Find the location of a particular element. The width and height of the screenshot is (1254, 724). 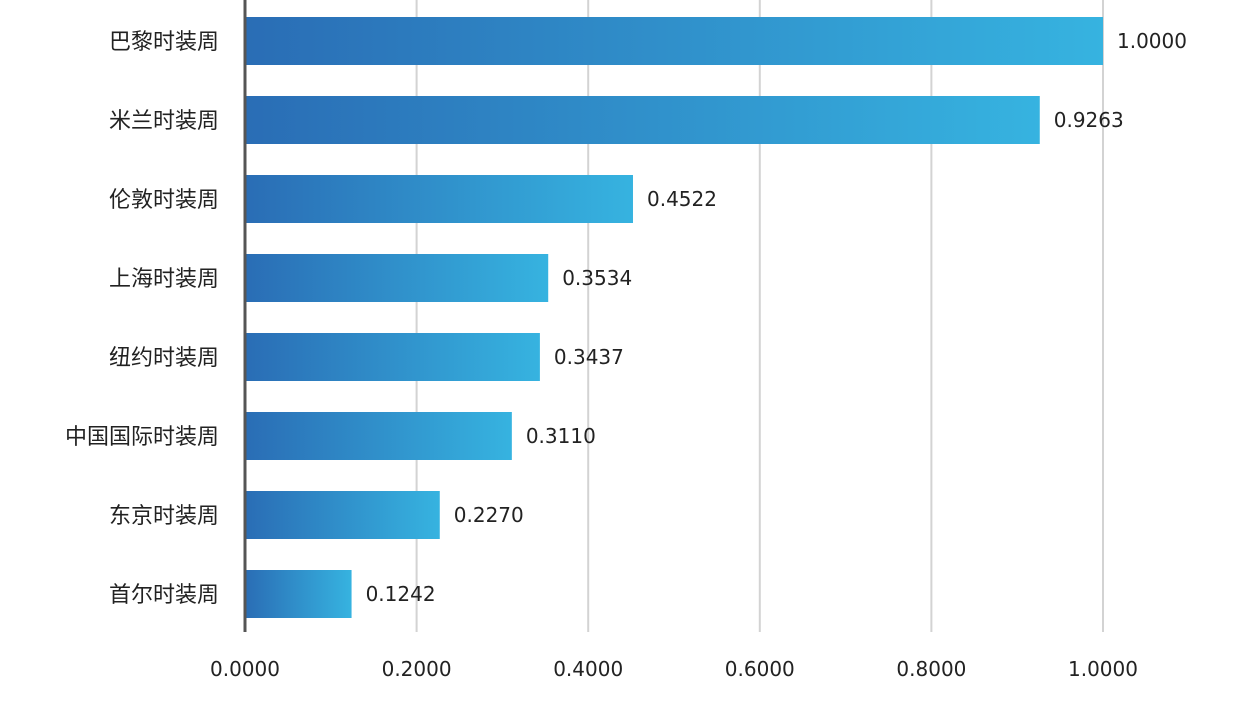

x-tick-label: 0.4000 is located at coordinates (588, 669).